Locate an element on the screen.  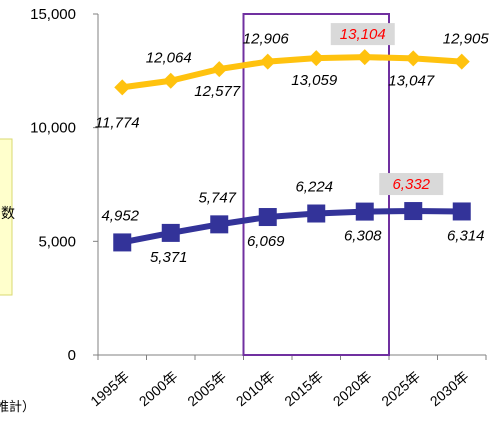
series-2-highlight-bg is located at coordinates (411, 184).